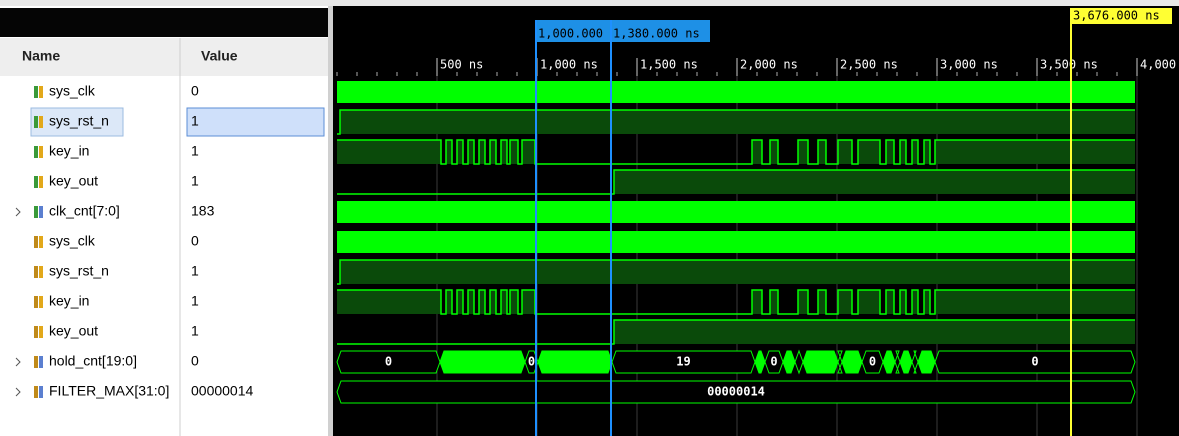 This screenshot has width=1179, height=436. I want to click on ruler-label: 4,000, so click(1158, 65).